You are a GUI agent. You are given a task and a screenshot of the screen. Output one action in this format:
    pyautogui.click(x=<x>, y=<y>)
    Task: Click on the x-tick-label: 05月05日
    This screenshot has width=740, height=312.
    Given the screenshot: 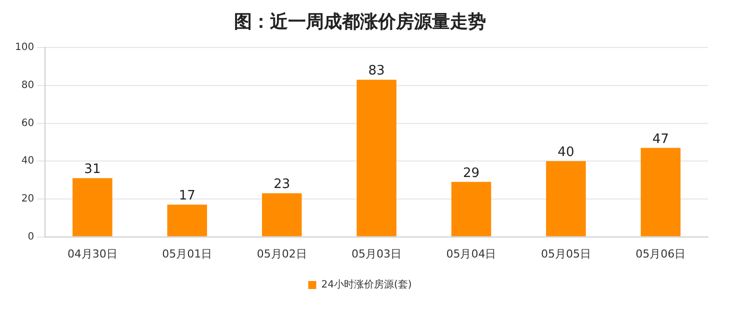 What is the action you would take?
    pyautogui.click(x=565, y=253)
    